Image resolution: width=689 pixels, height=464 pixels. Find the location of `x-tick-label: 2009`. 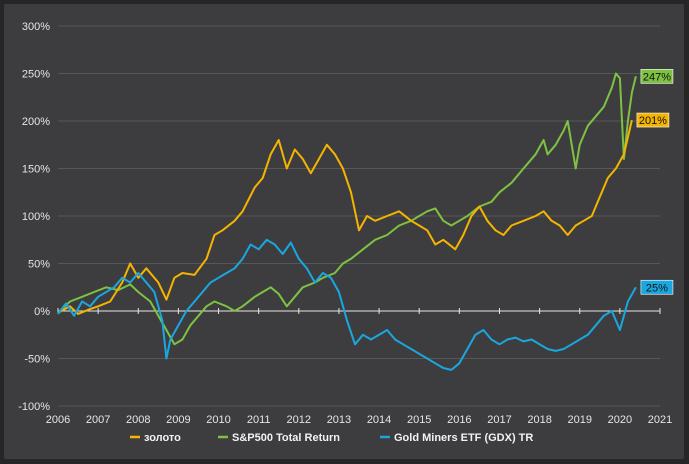

x-tick-label: 2009 is located at coordinates (178, 420).